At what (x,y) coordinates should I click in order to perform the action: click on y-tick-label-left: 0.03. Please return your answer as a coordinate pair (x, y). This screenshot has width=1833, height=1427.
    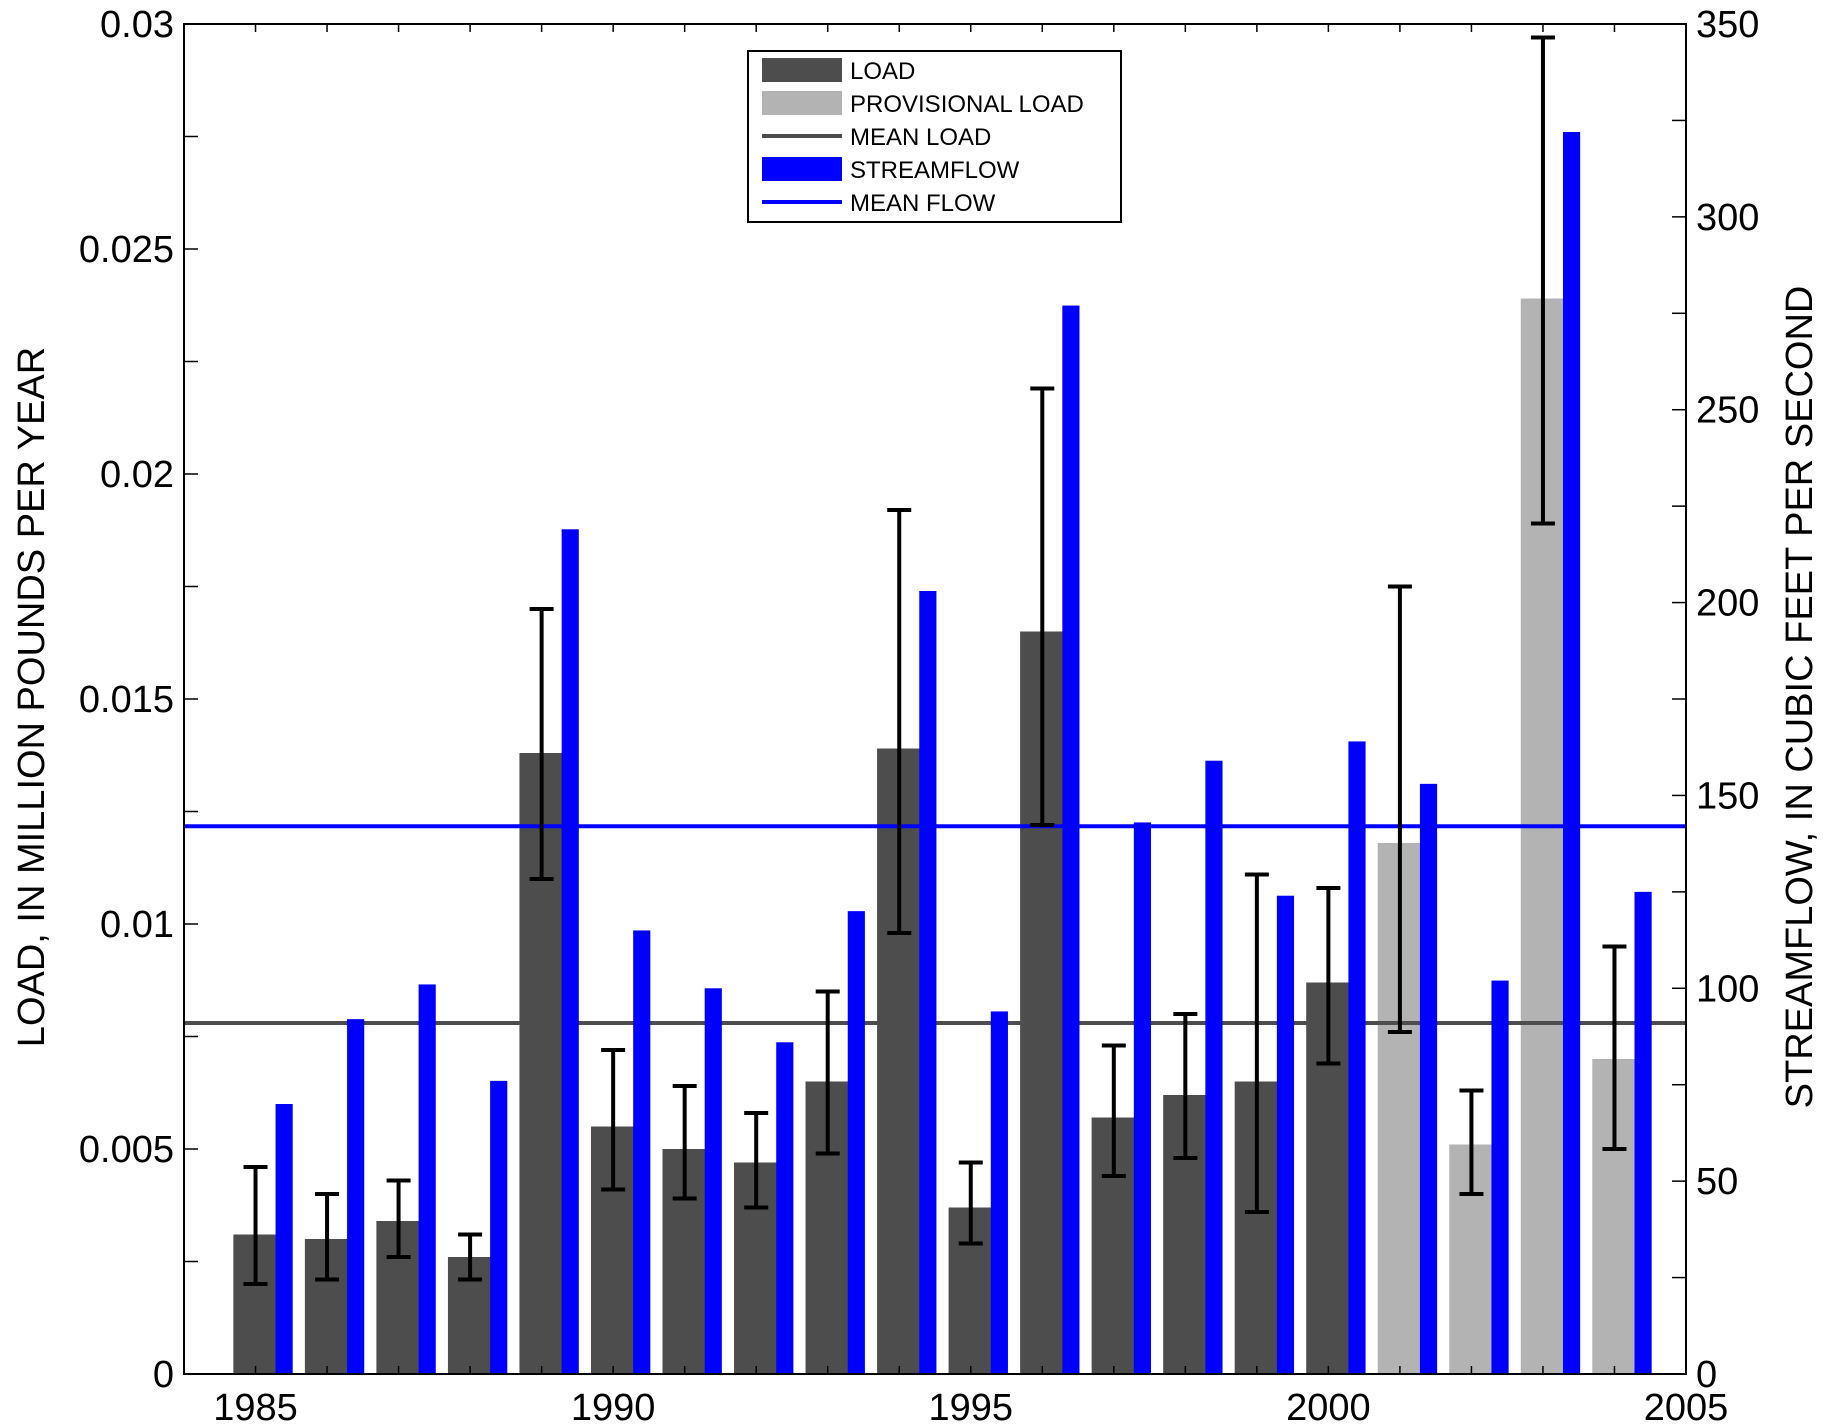
    Looking at the image, I should click on (137, 25).